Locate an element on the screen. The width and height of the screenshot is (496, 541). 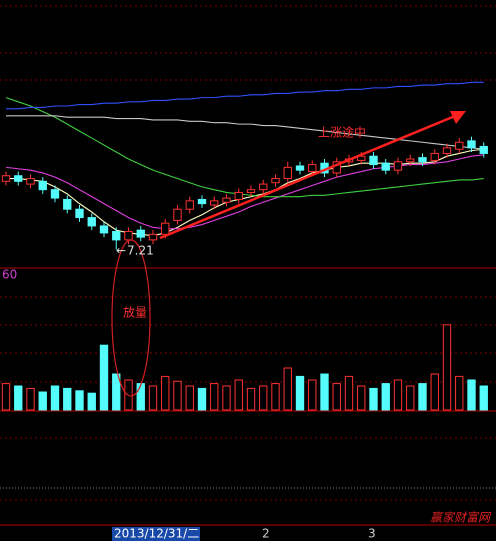
trend-arrow-head is located at coordinates (458, 117).